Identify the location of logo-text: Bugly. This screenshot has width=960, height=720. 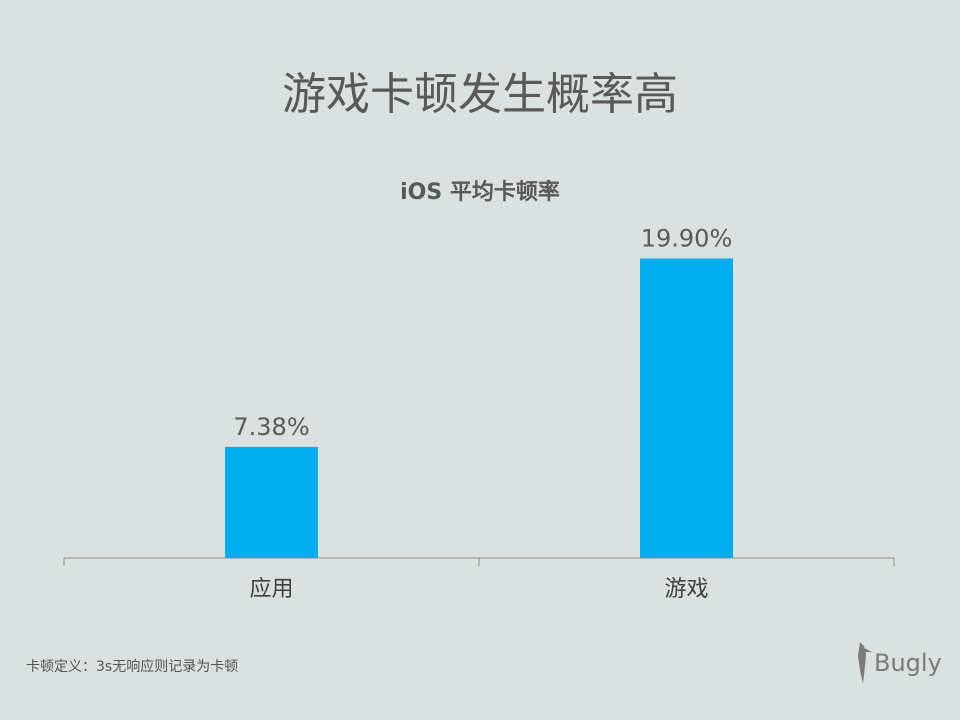
(908, 663).